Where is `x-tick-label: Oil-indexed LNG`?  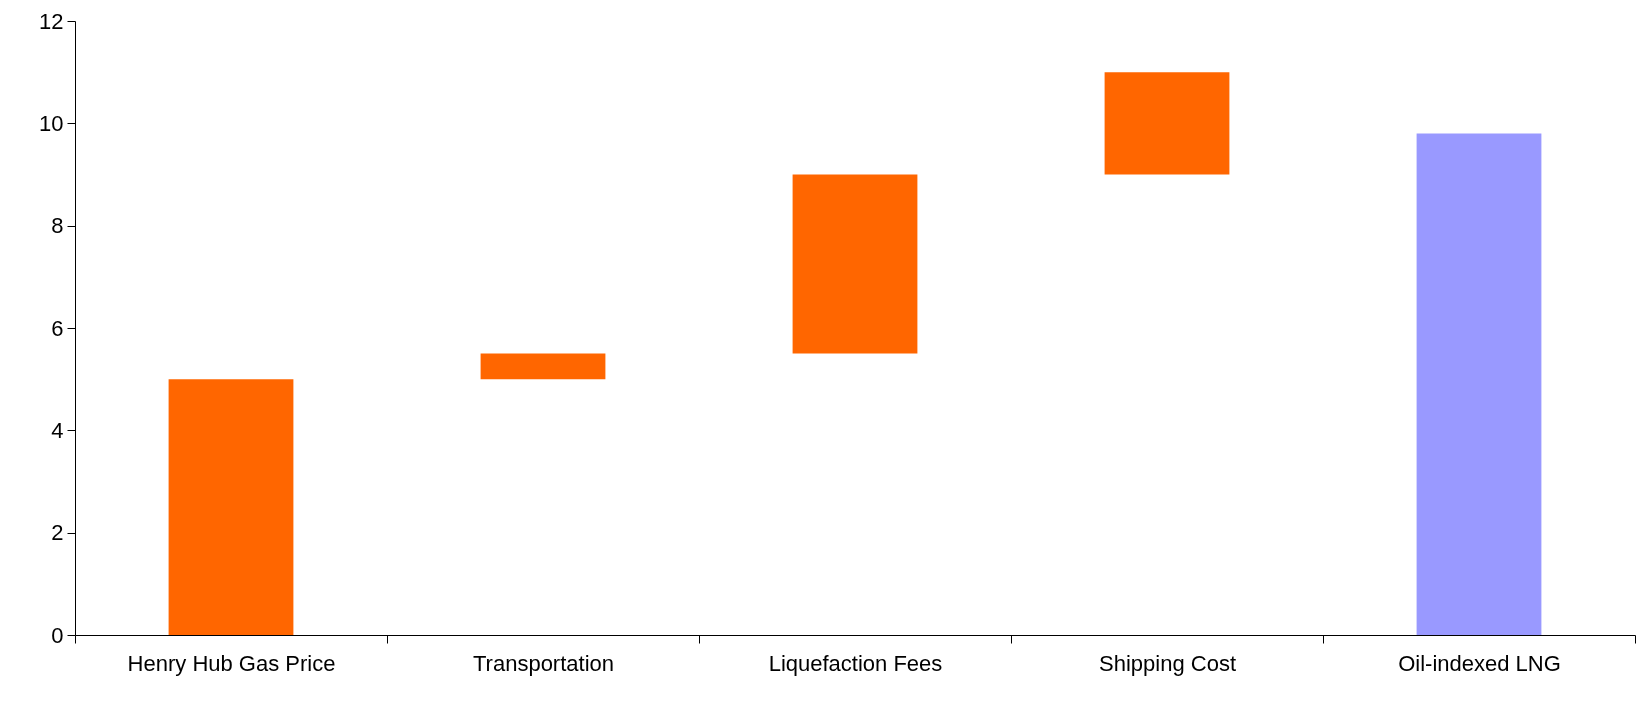
x-tick-label: Oil-indexed LNG is located at coordinates (1479, 663).